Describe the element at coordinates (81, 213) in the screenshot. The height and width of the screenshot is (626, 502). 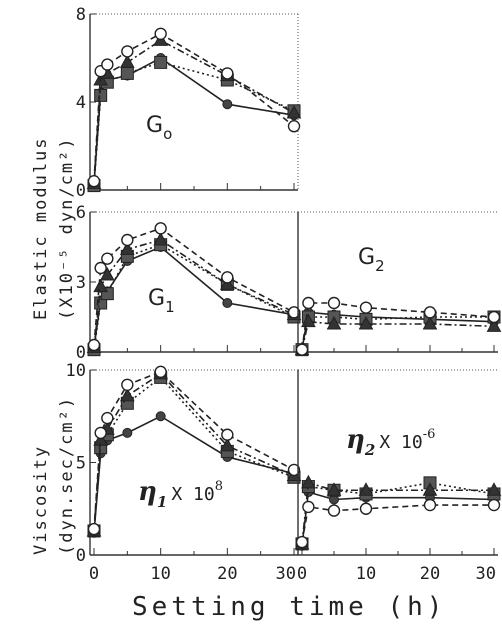
I see `y-tick-label: 6` at that location.